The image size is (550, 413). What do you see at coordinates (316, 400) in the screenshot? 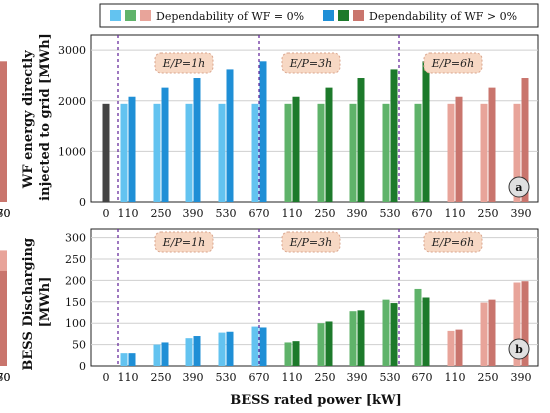
I see `x-axis-label: BESS rated power [kW]` at bounding box center [316, 400].